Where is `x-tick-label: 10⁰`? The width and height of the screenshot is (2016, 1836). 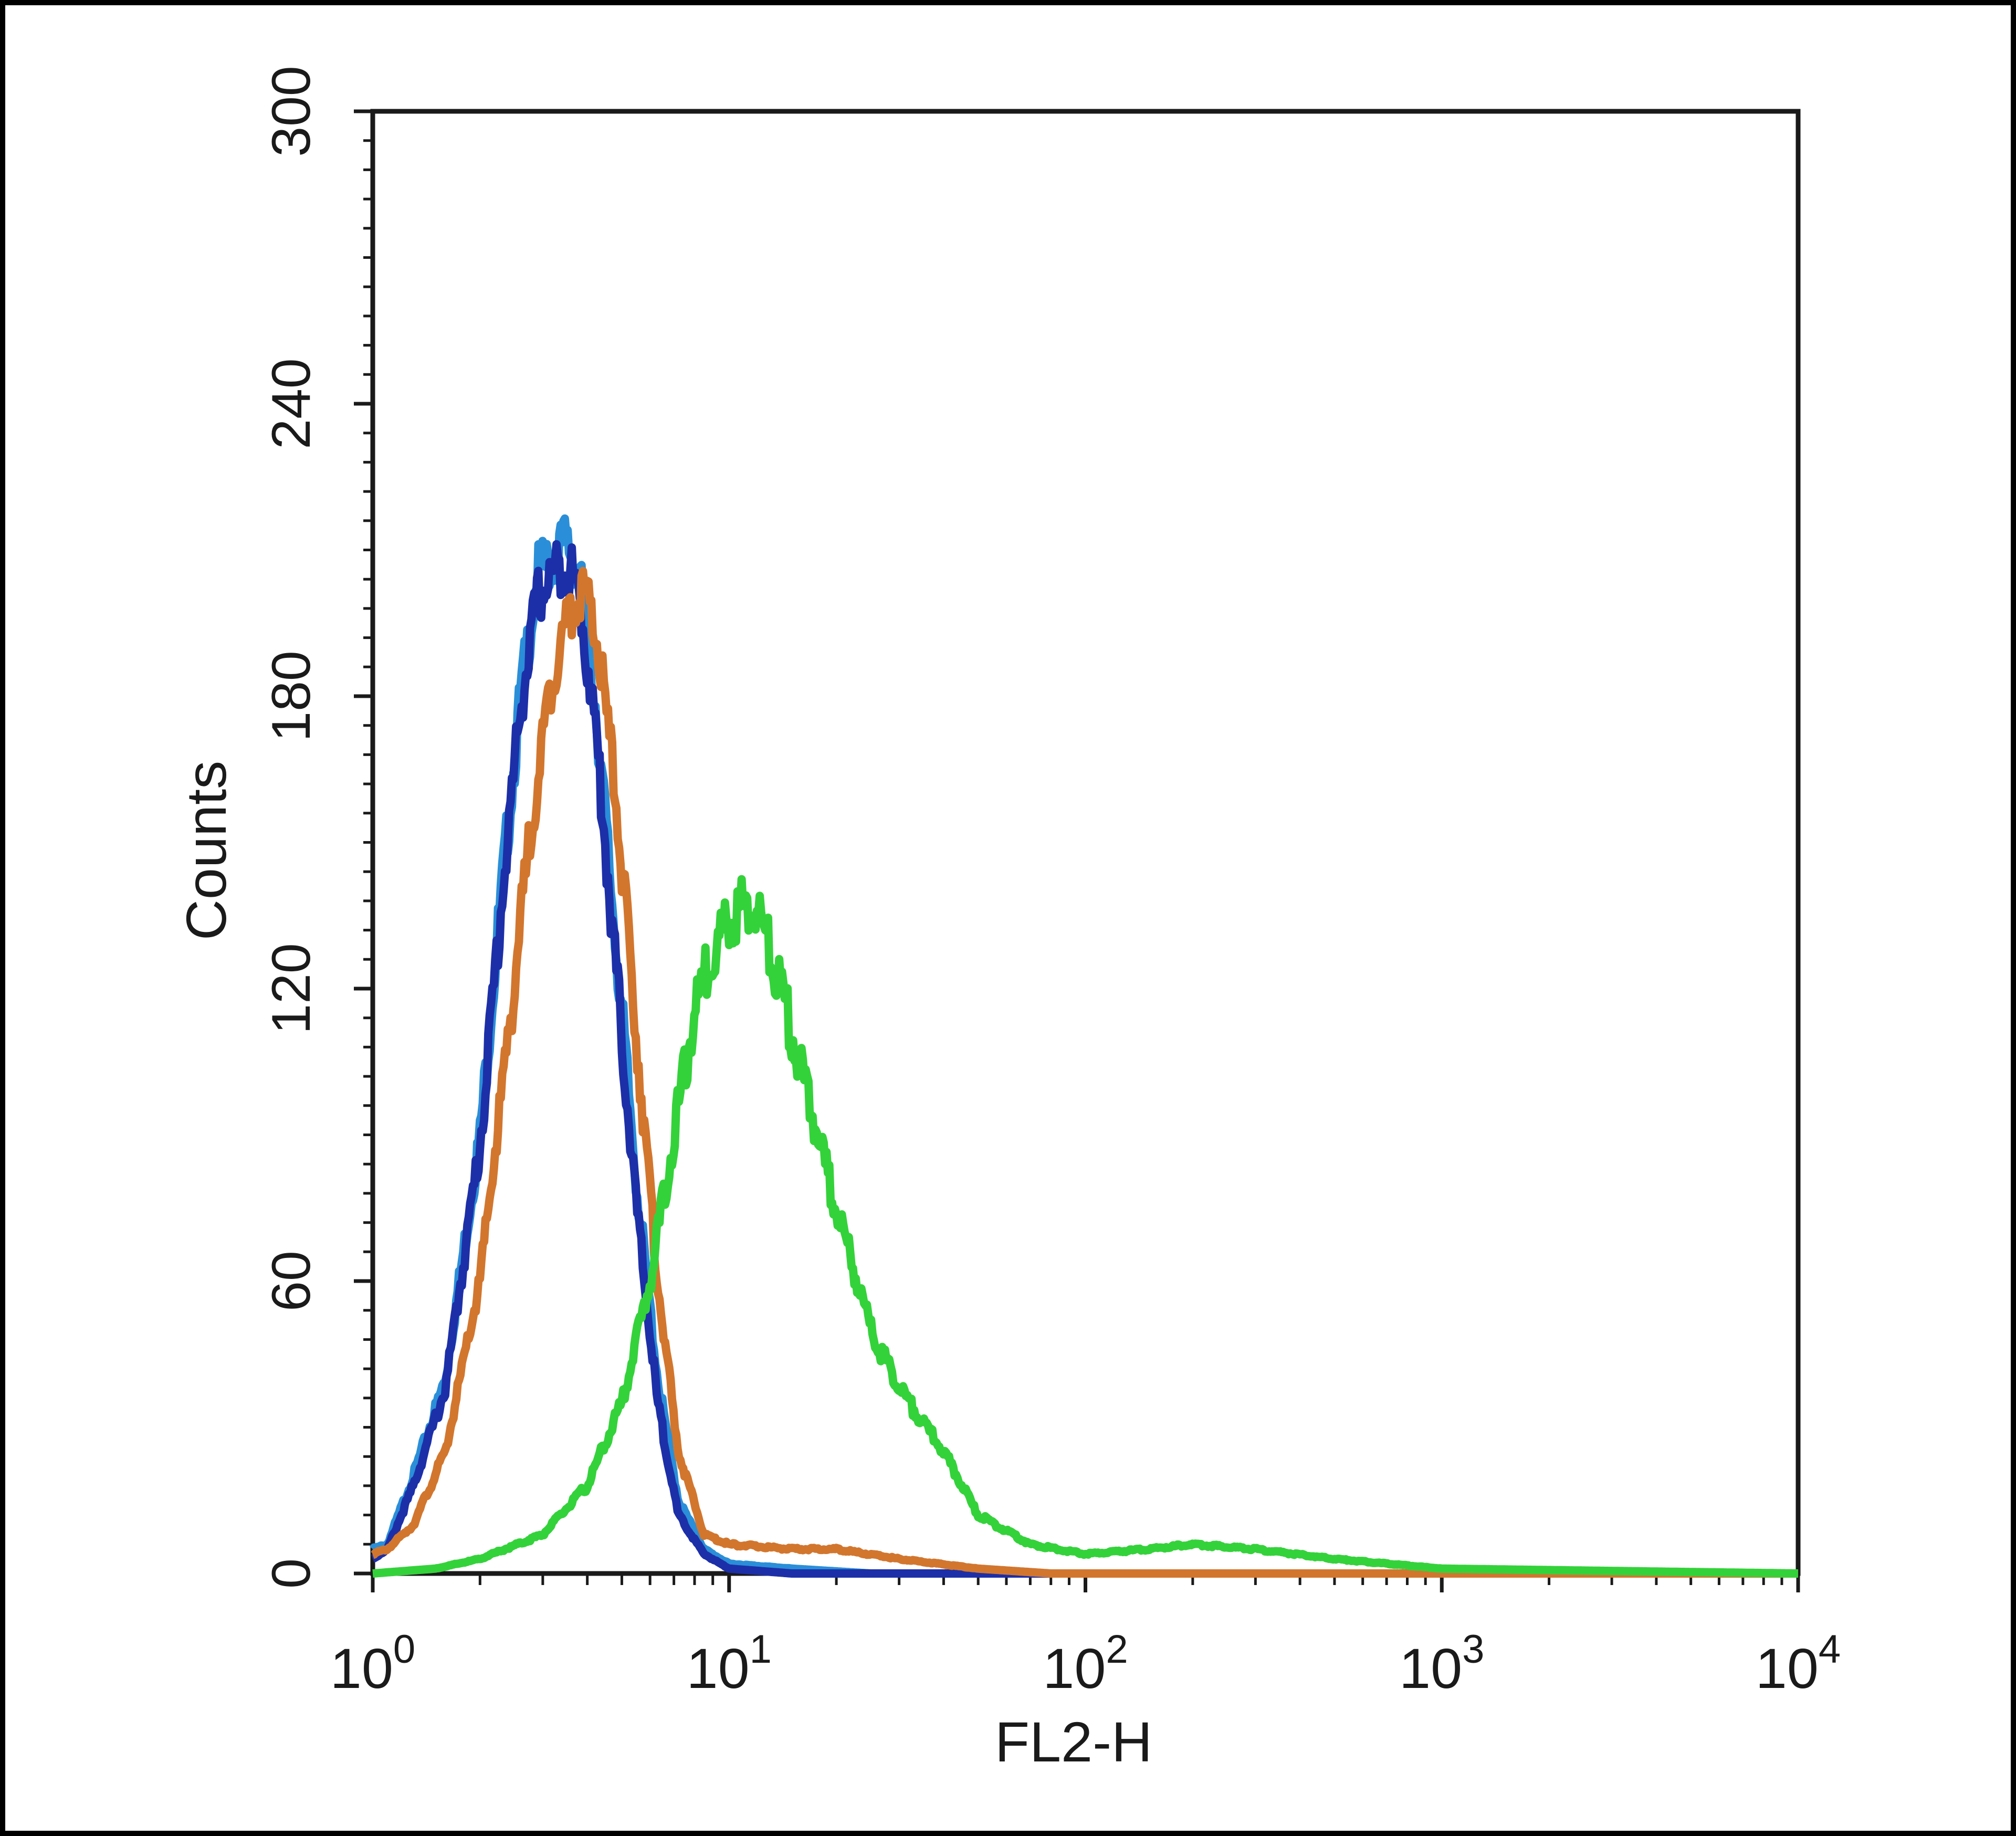 x-tick-label: 10⁰ is located at coordinates (372, 1663).